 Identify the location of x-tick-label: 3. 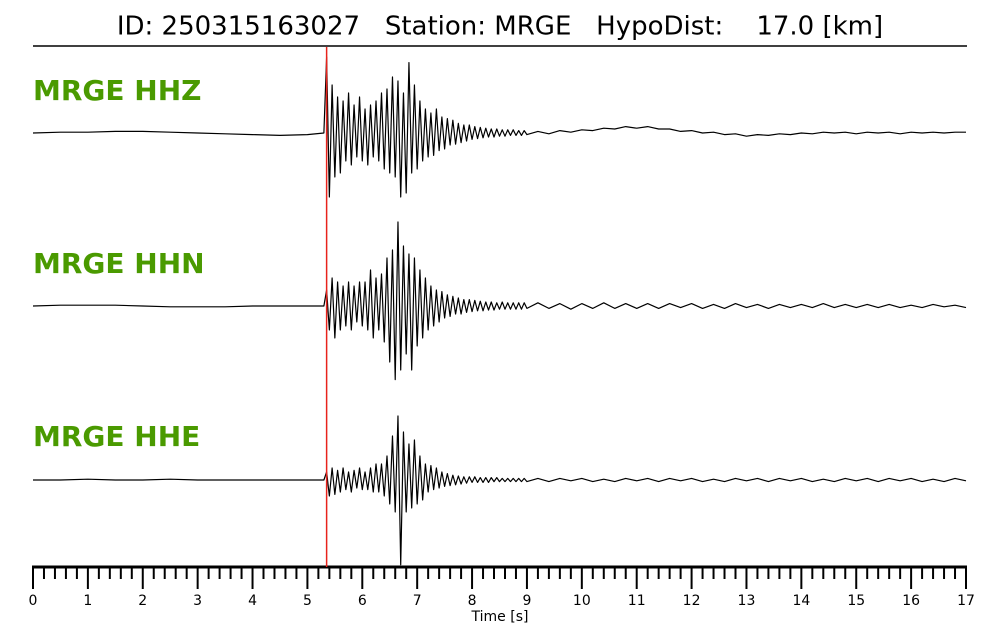
(197, 601).